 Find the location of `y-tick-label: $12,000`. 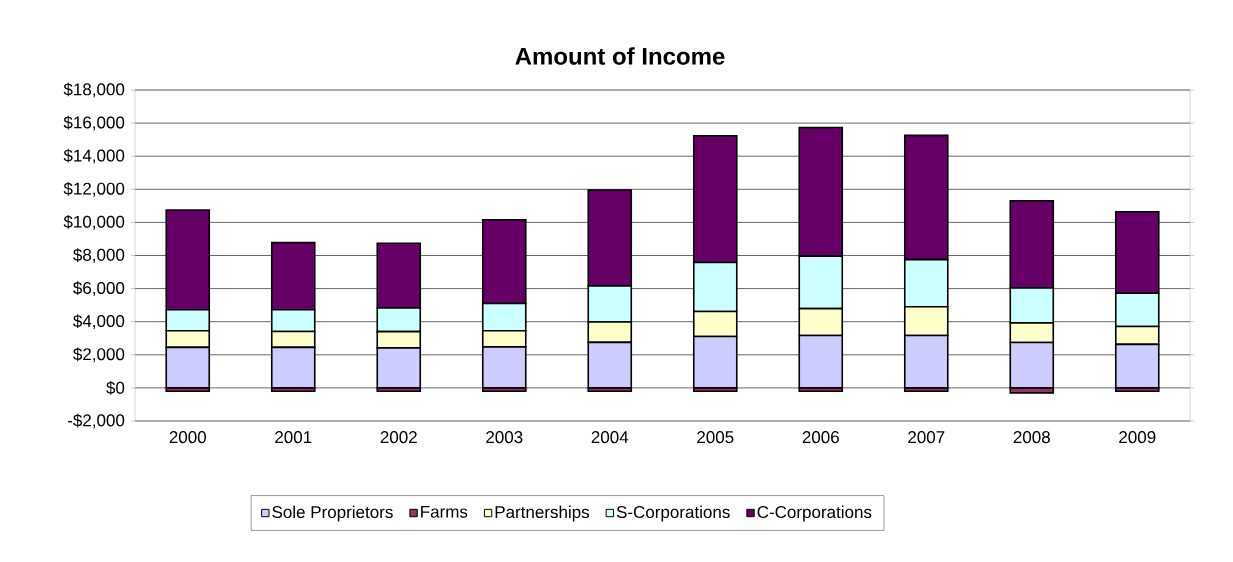

y-tick-label: $12,000 is located at coordinates (94, 189).